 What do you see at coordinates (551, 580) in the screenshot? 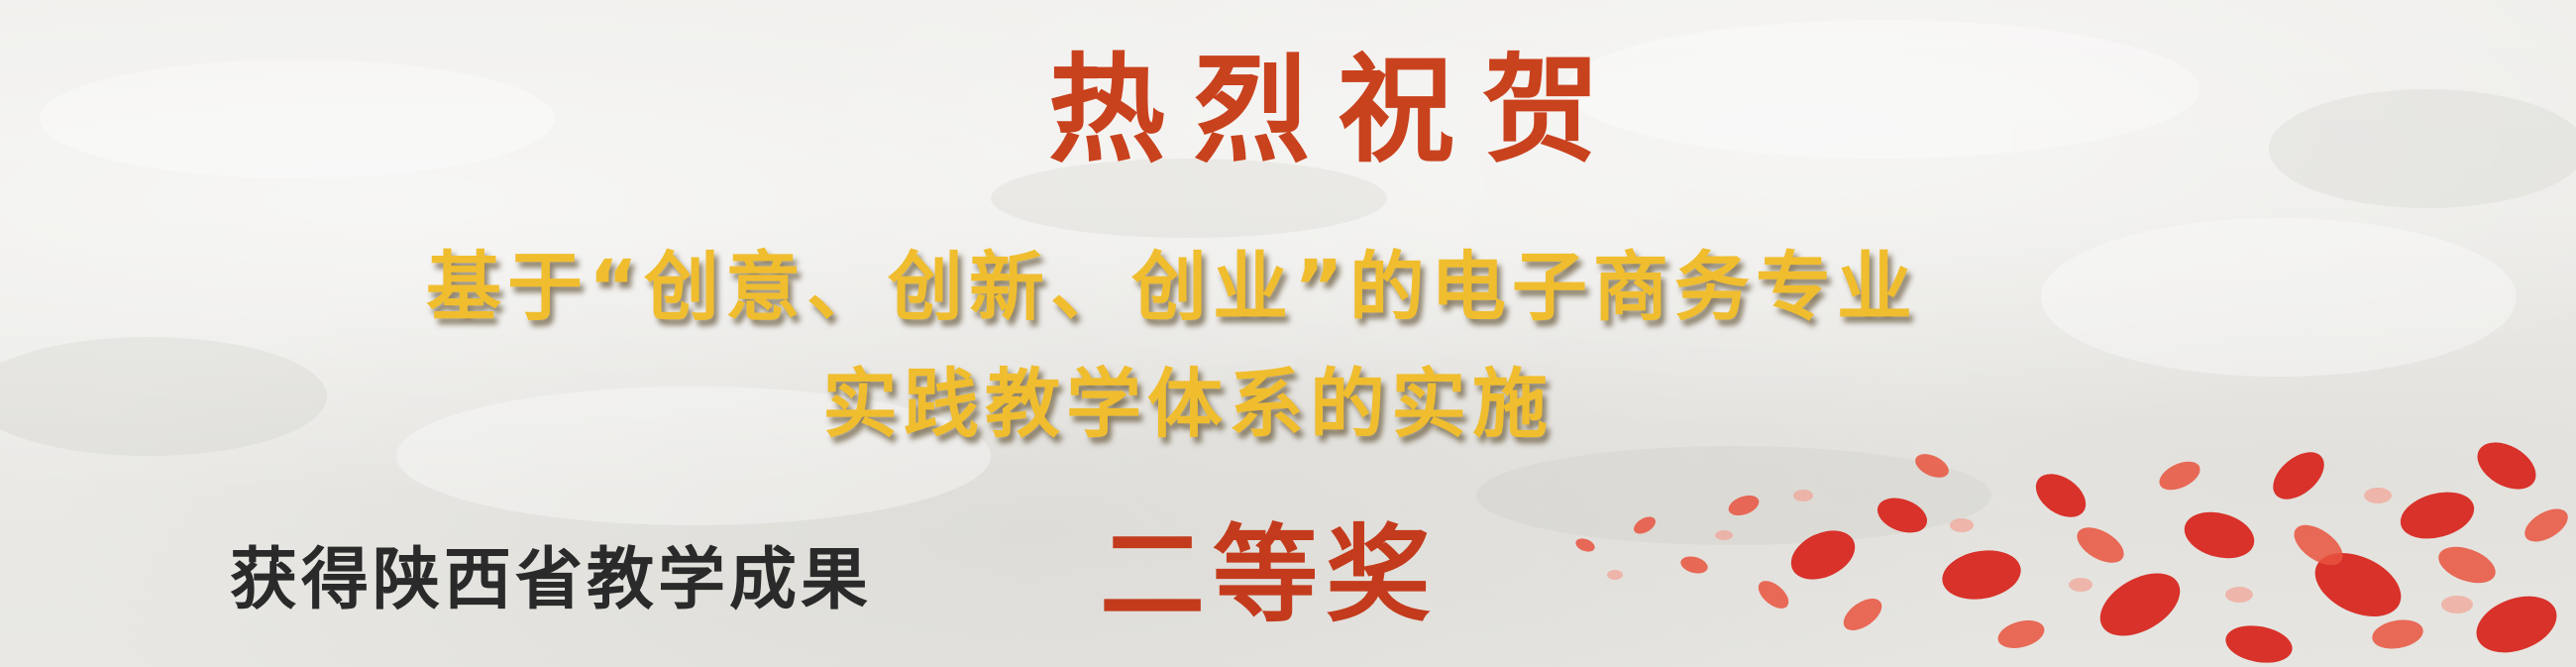
I see `award-prefix-text: 获得陕西省教学成果` at bounding box center [551, 580].